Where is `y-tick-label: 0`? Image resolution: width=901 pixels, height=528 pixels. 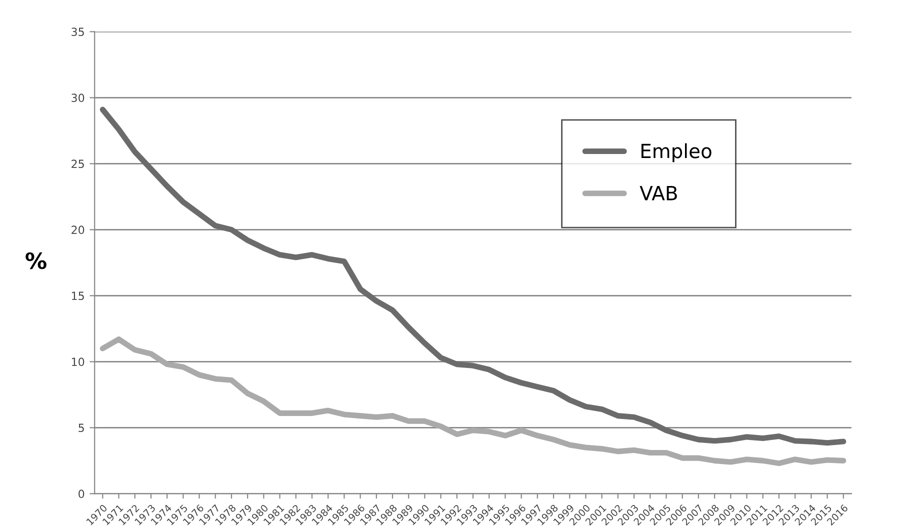
y-tick-label: 0 is located at coordinates (81, 494).